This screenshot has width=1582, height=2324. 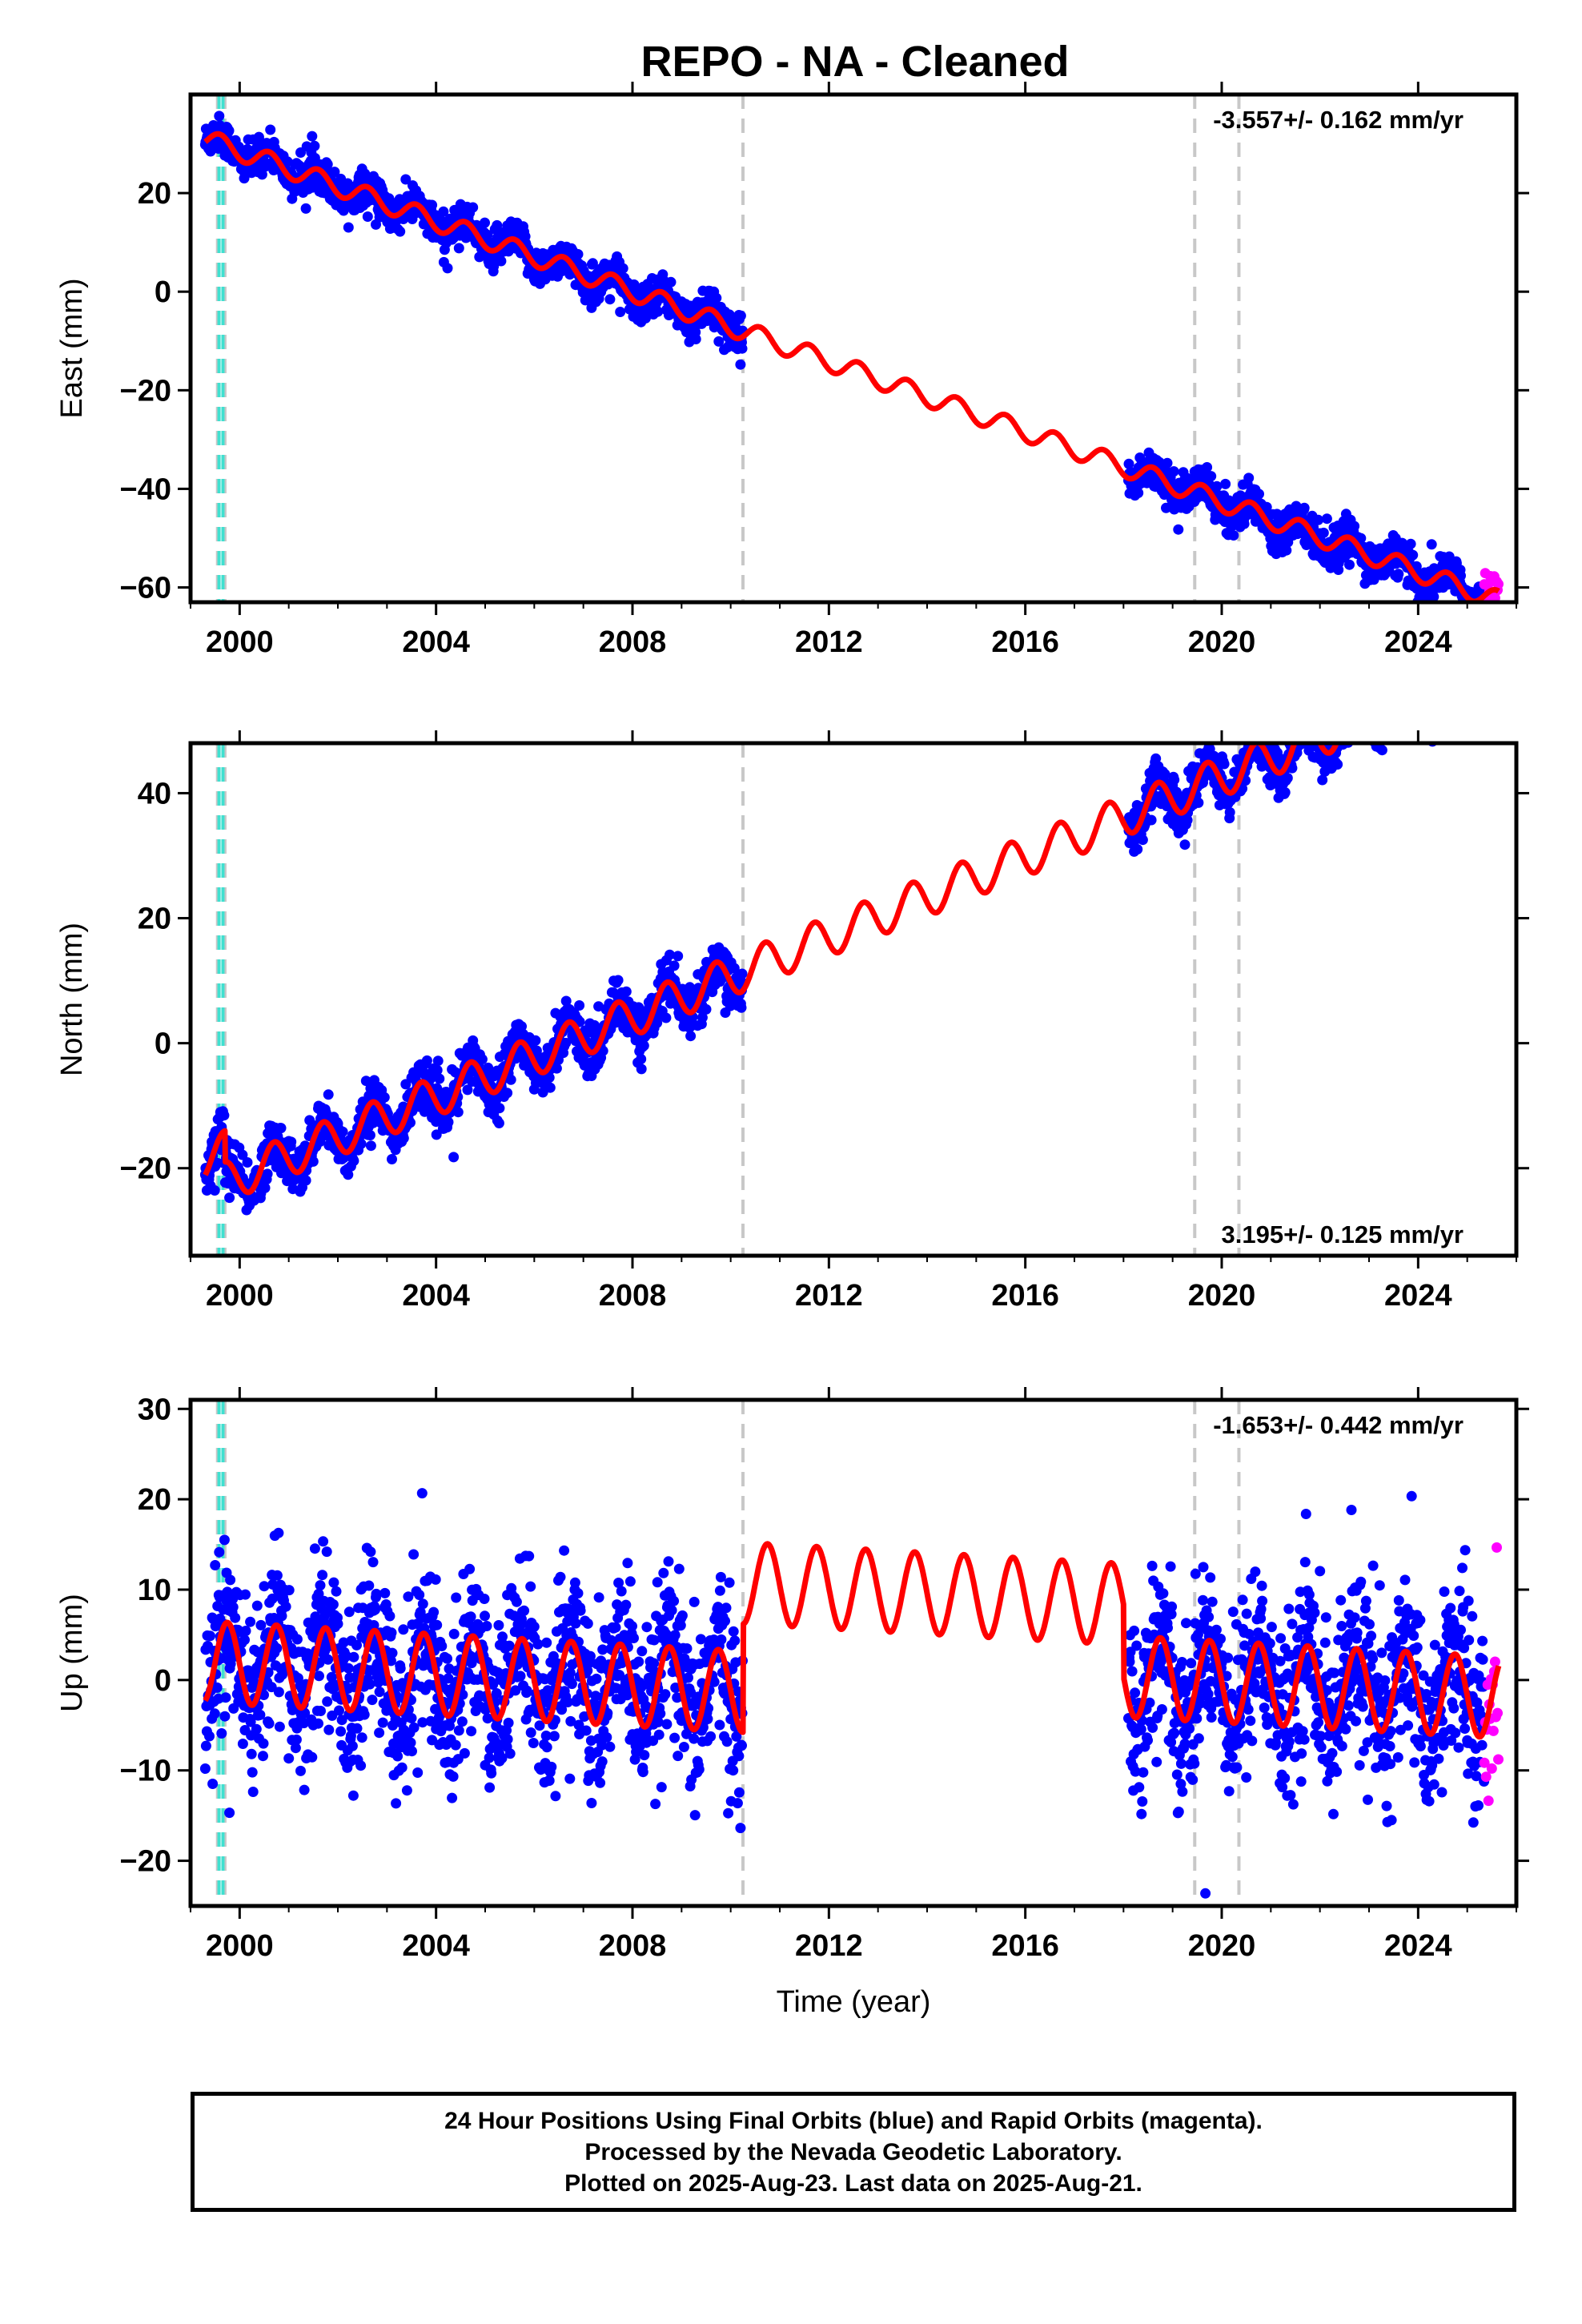 What do you see at coordinates (1338, 120) in the screenshot?
I see `rate-label-east: -3.557+/- 0.162 mm/yr` at bounding box center [1338, 120].